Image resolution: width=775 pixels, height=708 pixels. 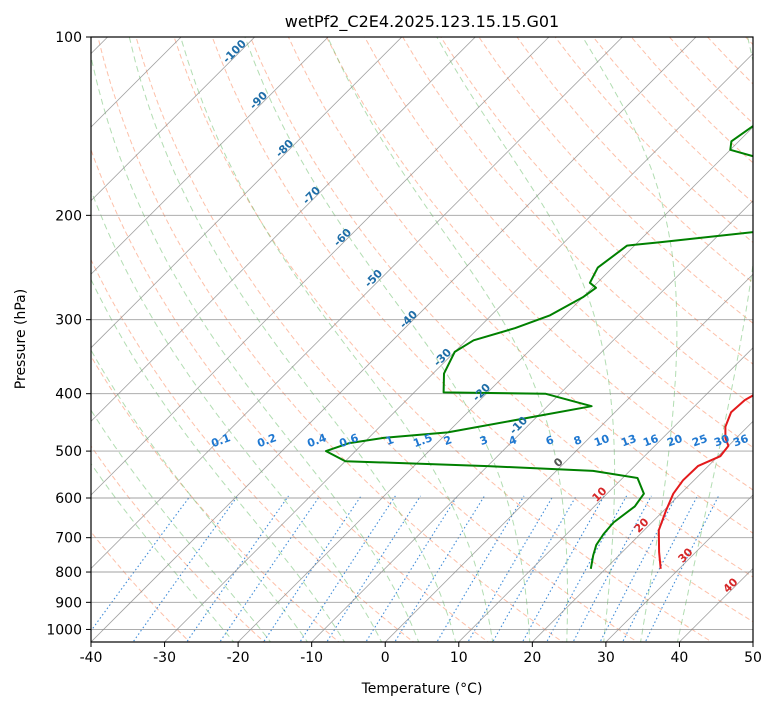 What do you see at coordinates (68, 603) in the screenshot?
I see `y-tick-label: 900` at bounding box center [68, 603].